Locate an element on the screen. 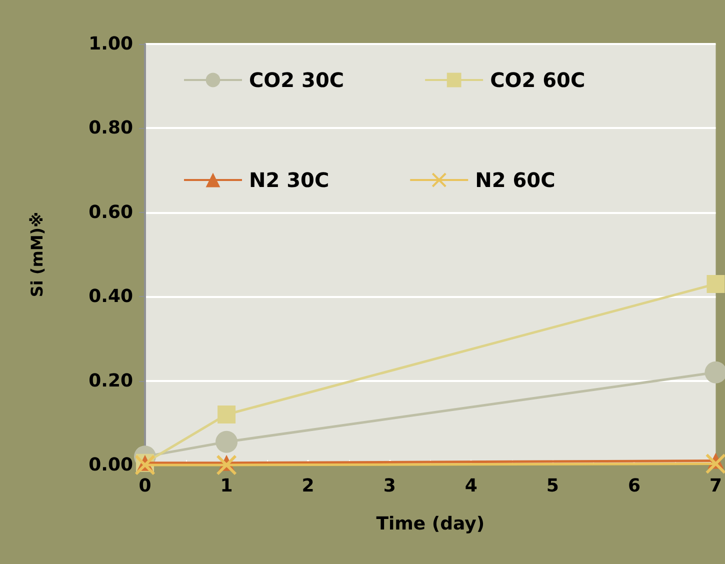 This screenshot has width=725, height=564. x-tick-label: 1 is located at coordinates (226, 486).